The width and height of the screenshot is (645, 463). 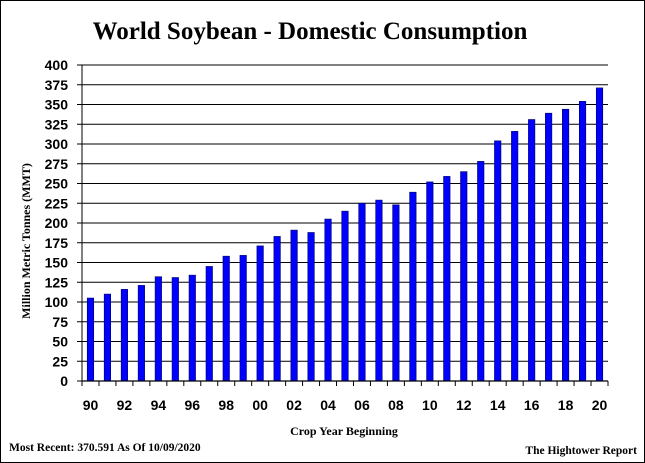 I want to click on y-tick-label: 300, so click(x=57, y=144).